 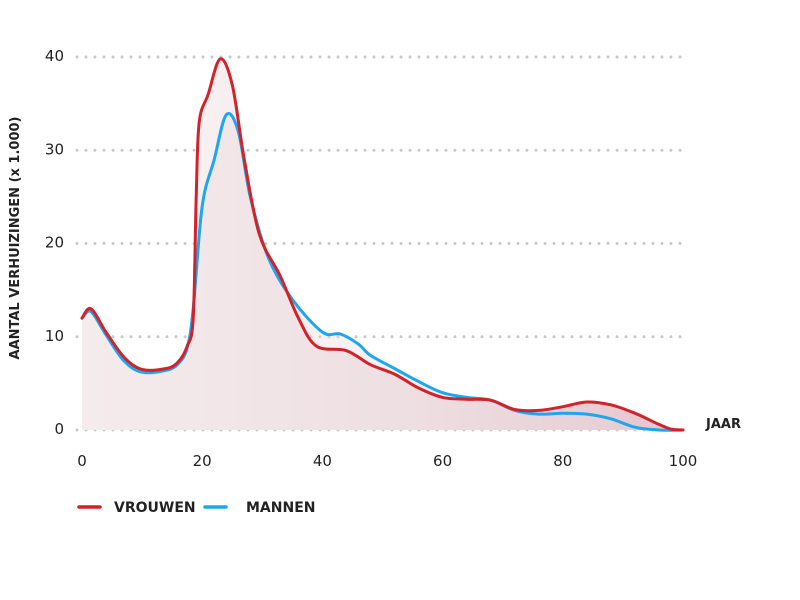 I want to click on y-tick-label-30: 30, so click(x=54, y=149).